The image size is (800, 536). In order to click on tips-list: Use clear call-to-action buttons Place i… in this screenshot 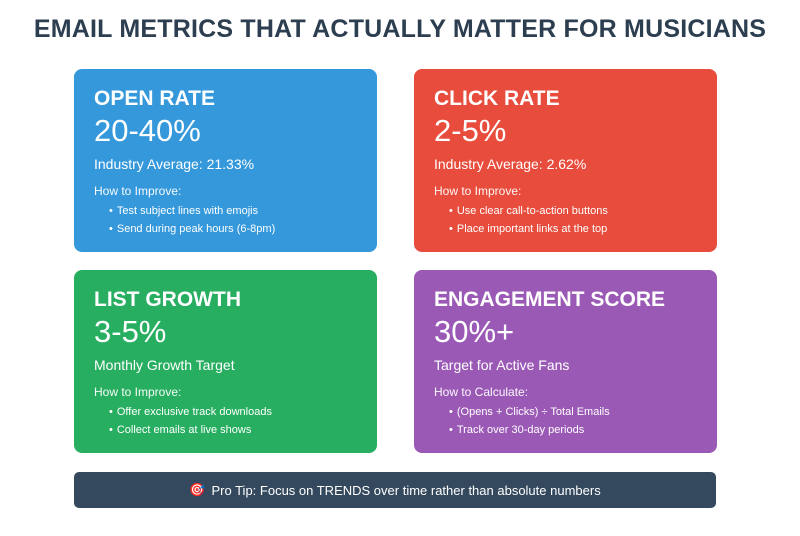, I will do `click(565, 220)`.